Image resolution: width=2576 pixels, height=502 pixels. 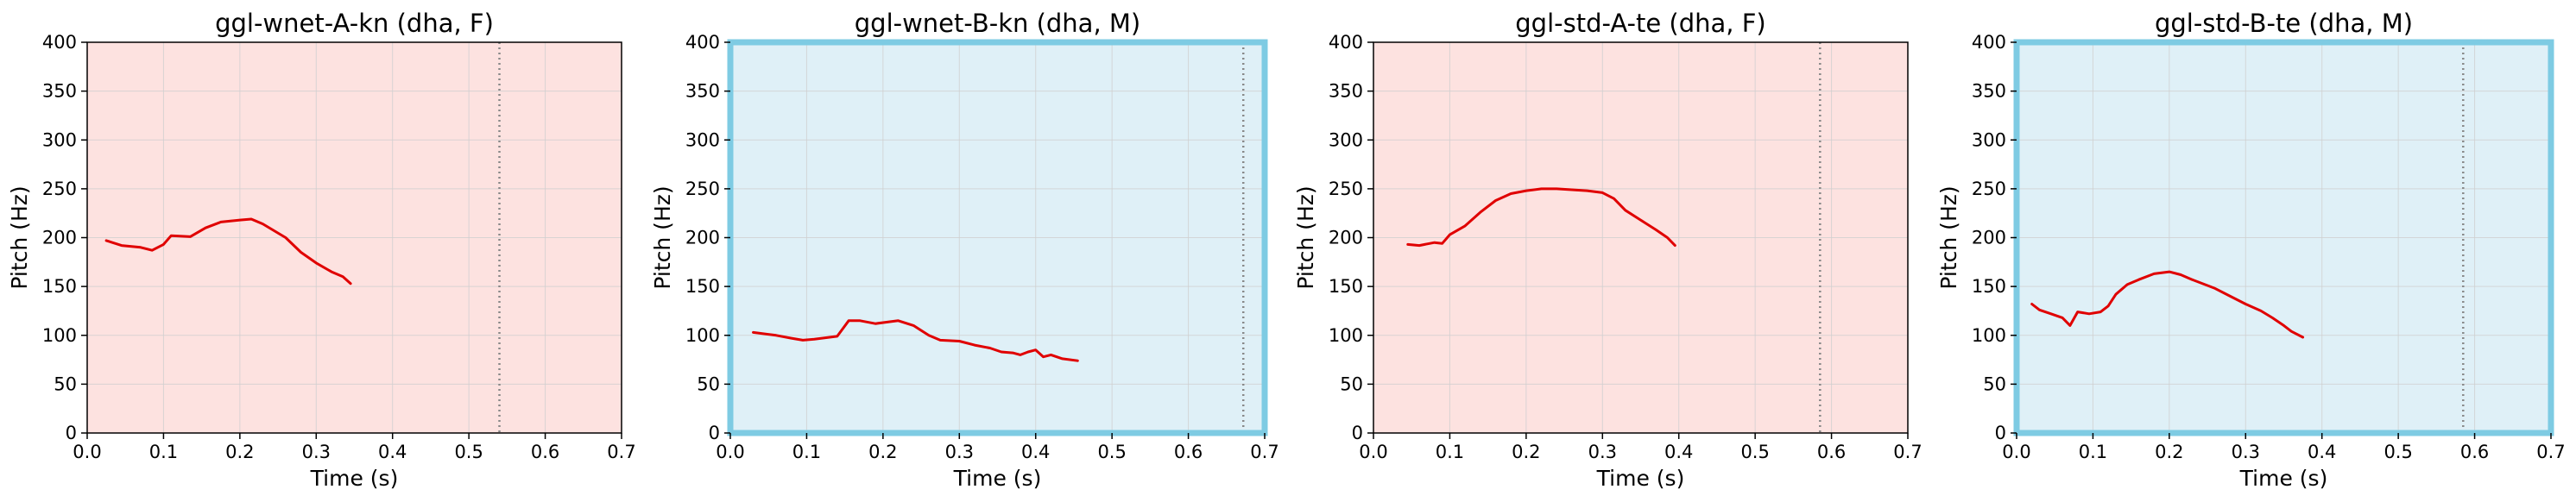 What do you see at coordinates (354, 23) in the screenshot?
I see `chart-title: ggl-wnet-A-kn (dha, F)` at bounding box center [354, 23].